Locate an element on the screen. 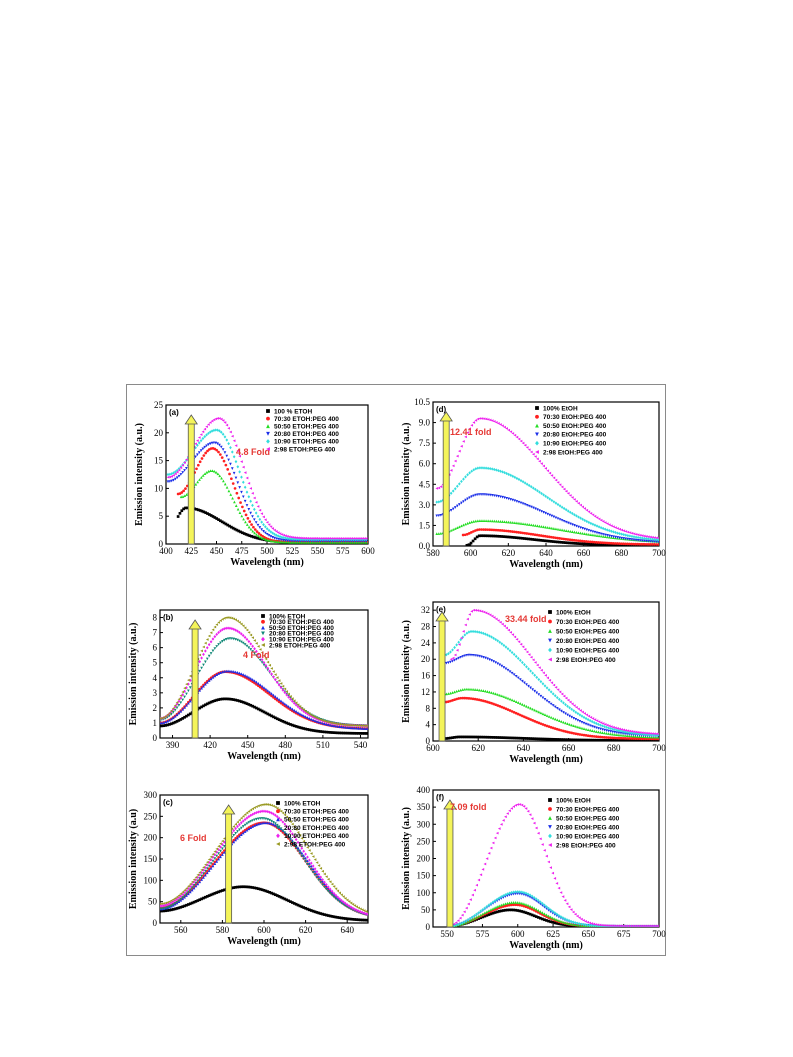 The width and height of the screenshot is (793, 1057). legend-entry: 10:90 ETOH:PEG 400 is located at coordinates (316, 836).